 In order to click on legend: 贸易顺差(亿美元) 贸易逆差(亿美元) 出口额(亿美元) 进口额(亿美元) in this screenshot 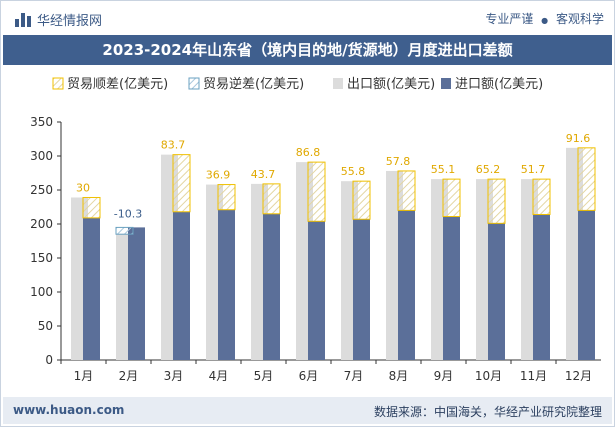, I will do `click(297, 84)`.